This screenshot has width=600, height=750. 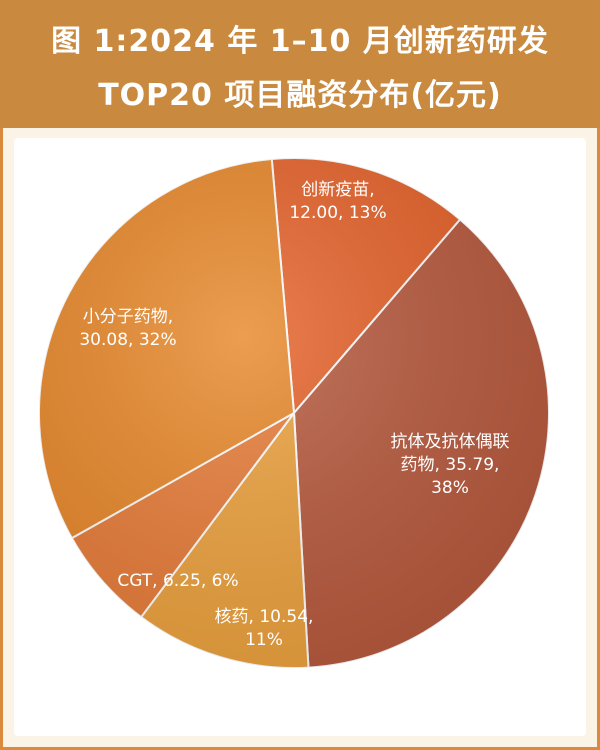 I want to click on chart-title-line1: 图 1:2024 年 1–10 月创新药研发, so click(x=300, y=41).